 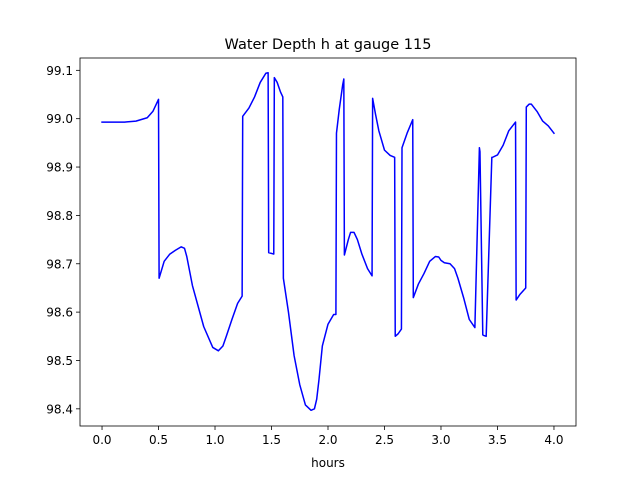 What do you see at coordinates (158, 440) in the screenshot?
I see `x-tick-label: 0.5` at bounding box center [158, 440].